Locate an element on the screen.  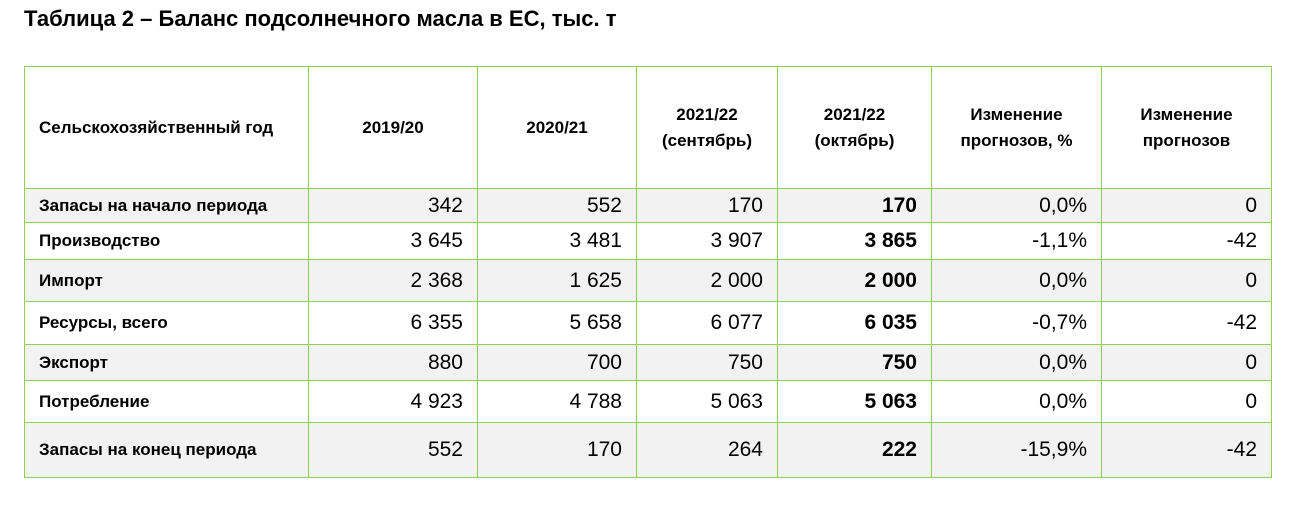
cell: 264 is located at coordinates (707, 450).